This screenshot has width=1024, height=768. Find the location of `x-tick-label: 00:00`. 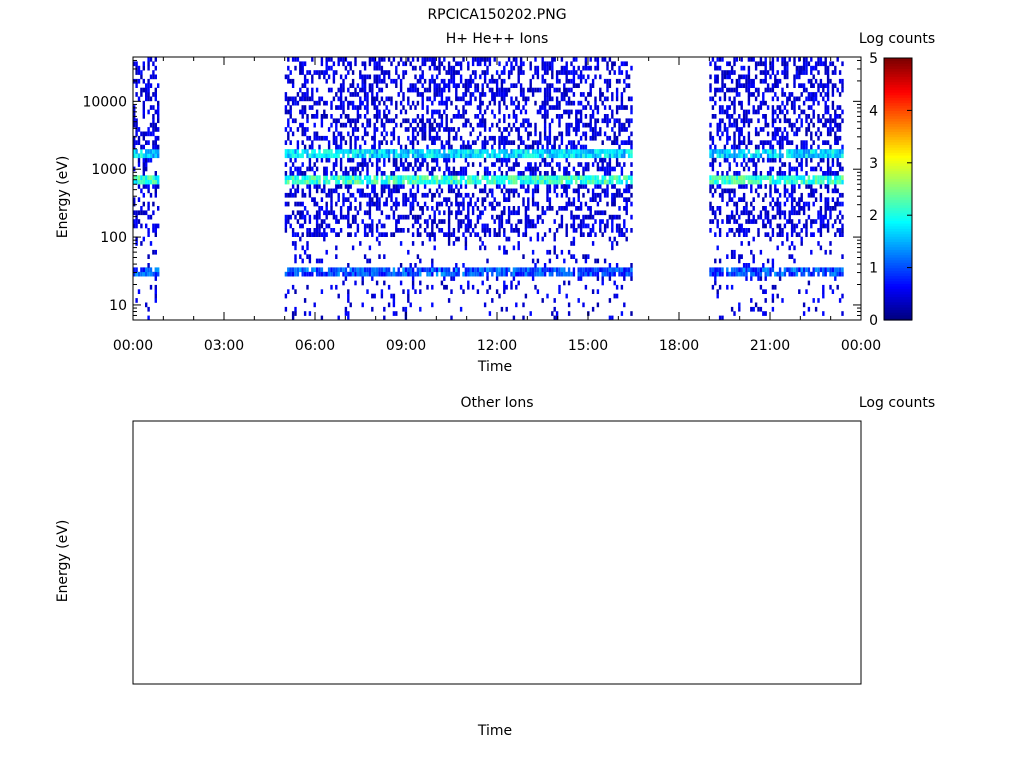

x-tick-label: 00:00 is located at coordinates (133, 346).